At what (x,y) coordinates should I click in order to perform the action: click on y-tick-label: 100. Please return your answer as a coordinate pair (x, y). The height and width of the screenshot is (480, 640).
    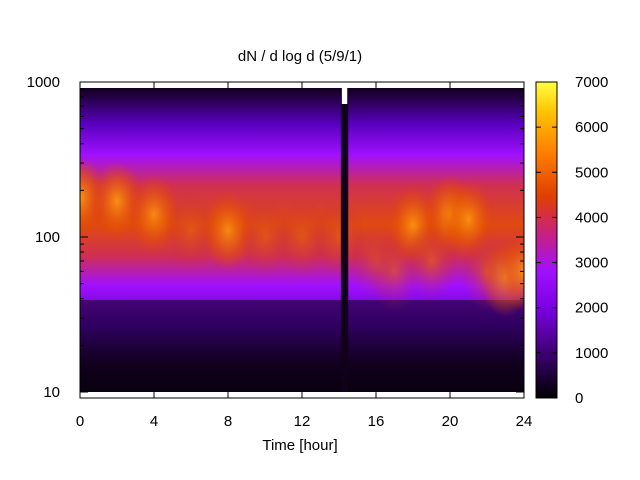
    Looking at the image, I should click on (47, 237).